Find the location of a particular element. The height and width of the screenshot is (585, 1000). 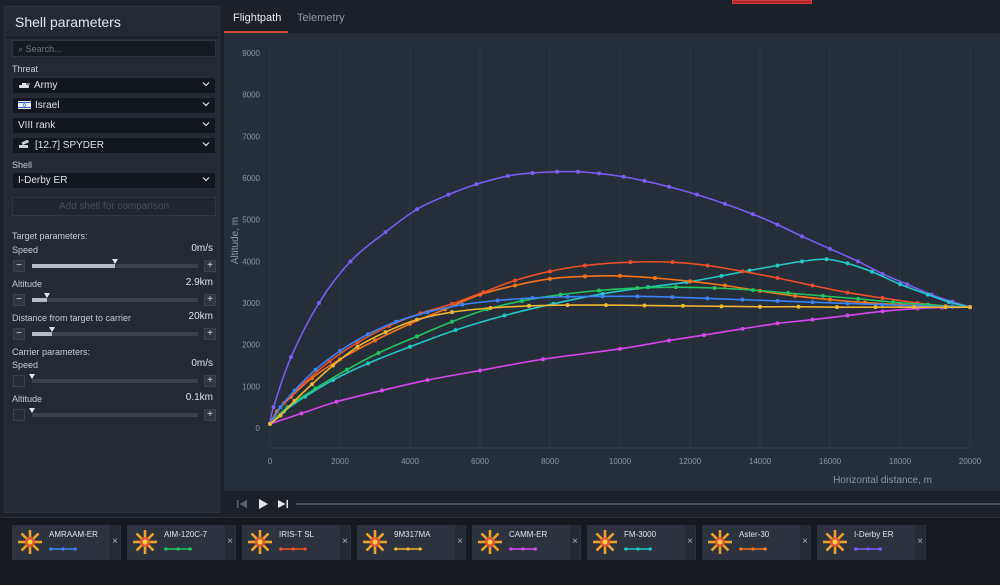

target-params-label: Target parameters: is located at coordinates (50, 236).